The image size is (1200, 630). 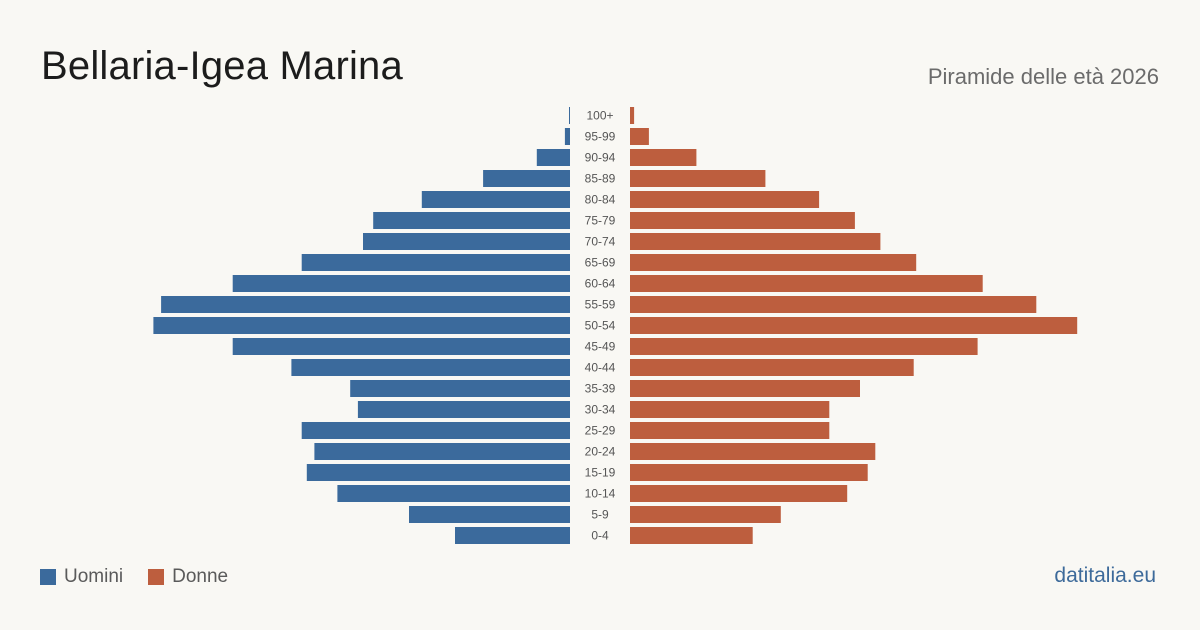 I want to click on age-label-10-14: 10-14, so click(x=600, y=494).